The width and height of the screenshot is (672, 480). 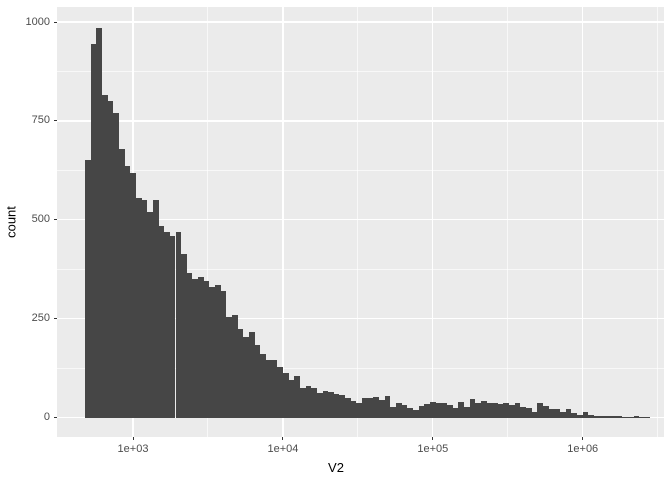 What do you see at coordinates (40, 219) in the screenshot?
I see `y-tick-label: 500` at bounding box center [40, 219].